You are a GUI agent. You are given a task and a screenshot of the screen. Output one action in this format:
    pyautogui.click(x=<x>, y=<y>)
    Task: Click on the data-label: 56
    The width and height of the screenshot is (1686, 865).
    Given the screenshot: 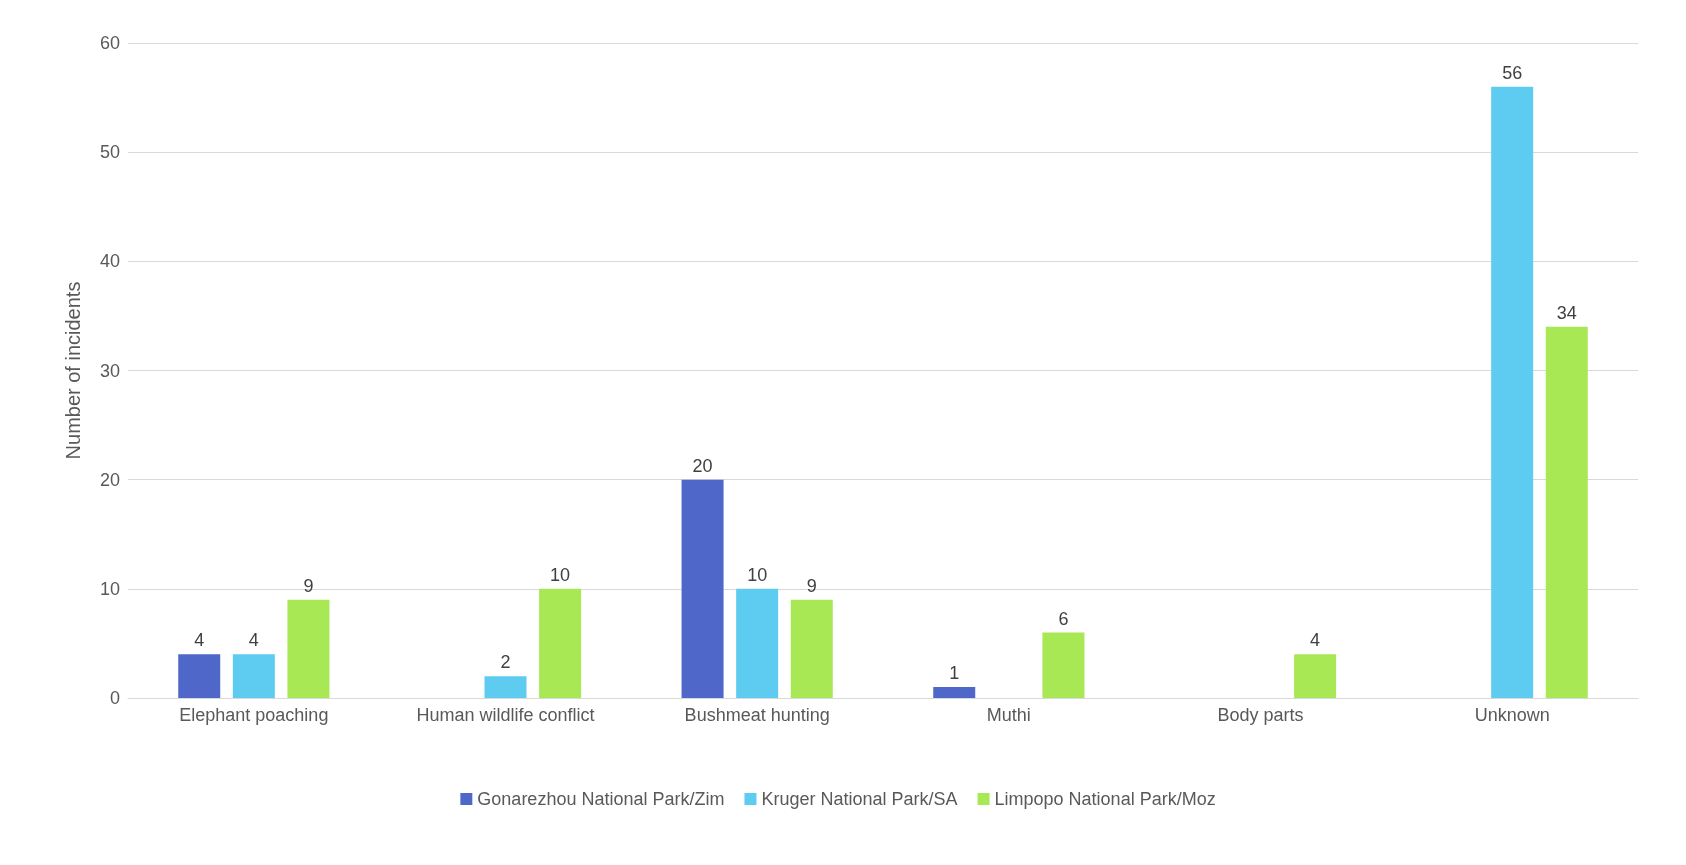 What is the action you would take?
    pyautogui.click(x=1512, y=72)
    